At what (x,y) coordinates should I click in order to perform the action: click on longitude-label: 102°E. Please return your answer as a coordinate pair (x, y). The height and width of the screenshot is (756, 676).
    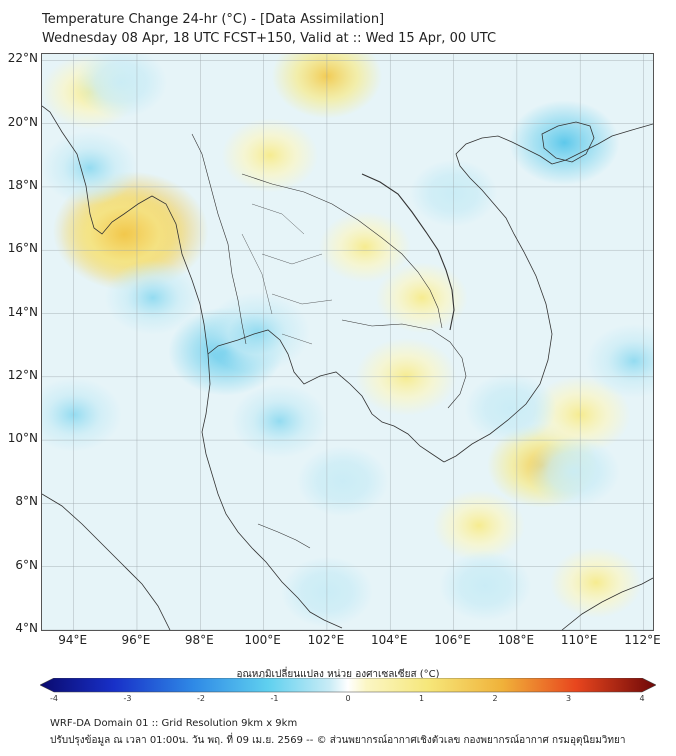
    Looking at the image, I should click on (326, 640).